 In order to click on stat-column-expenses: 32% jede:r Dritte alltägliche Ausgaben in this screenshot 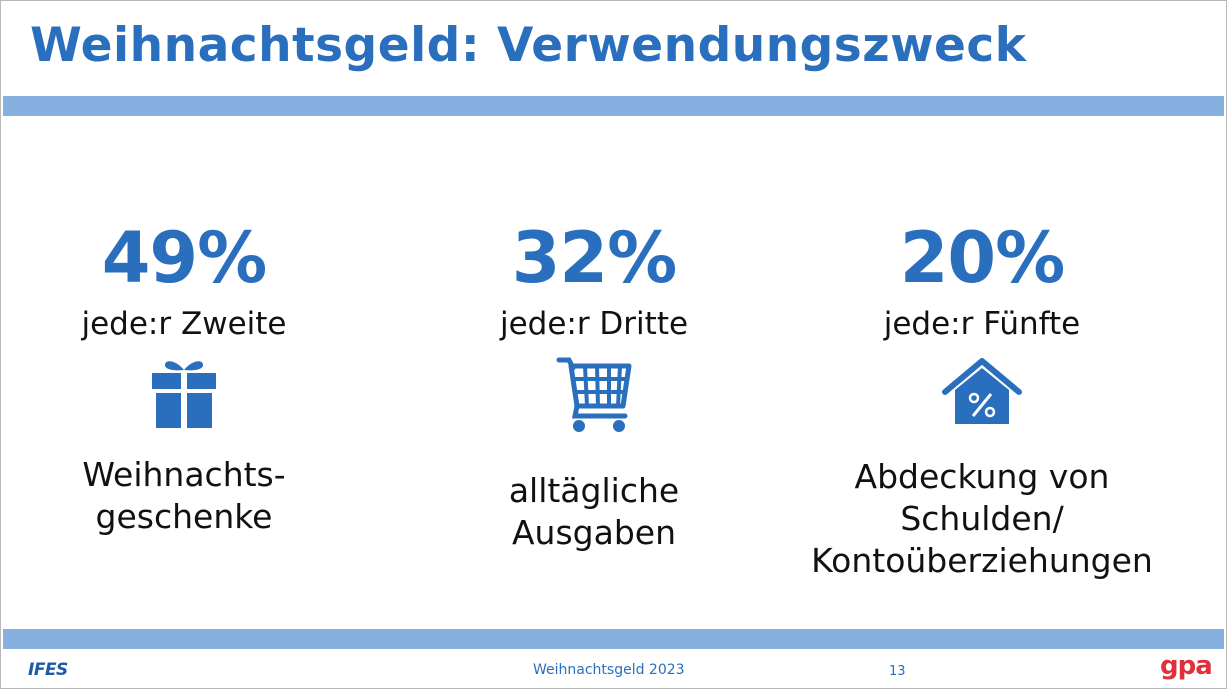, I will do `click(594, 384)`.